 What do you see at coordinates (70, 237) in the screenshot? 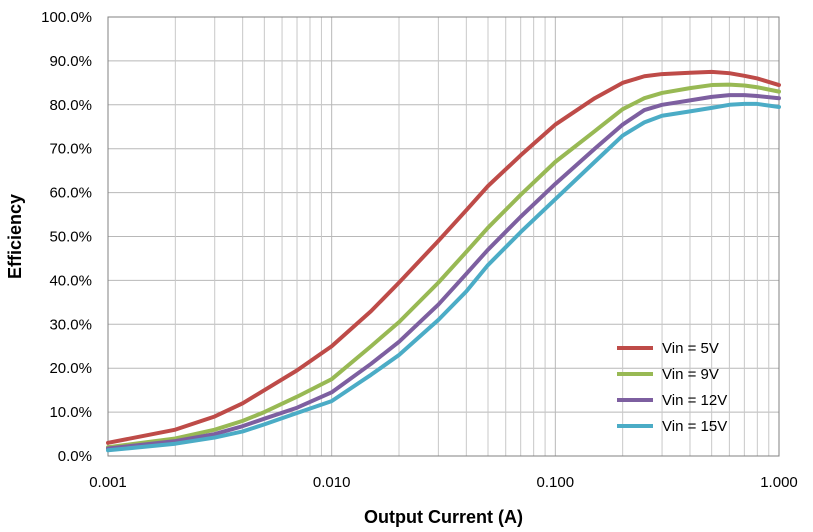
I see `y-tick-label: 50.0%` at bounding box center [70, 237].